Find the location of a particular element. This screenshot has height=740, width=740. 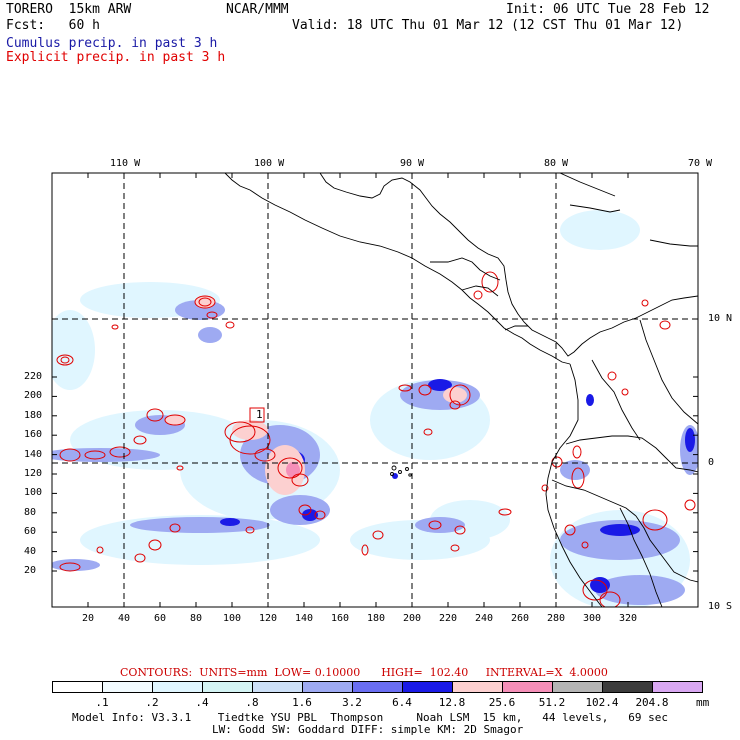

y-tick-label: 40 is located at coordinates (30, 551).